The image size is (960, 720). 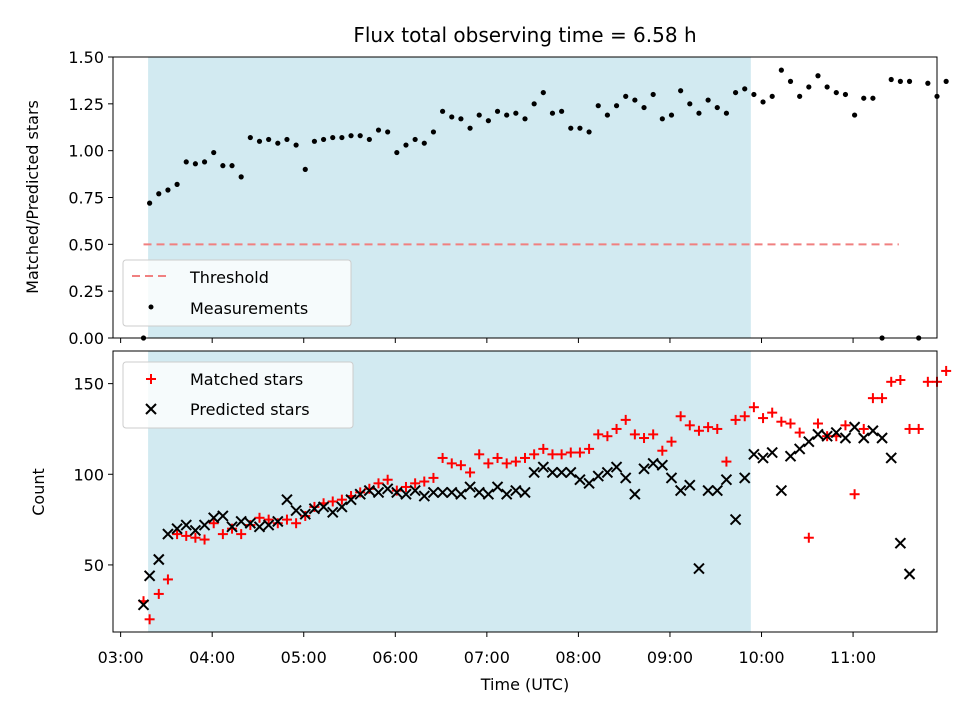 What do you see at coordinates (853, 657) in the screenshot?
I see `x-tick-label: 11:00` at bounding box center [853, 657].